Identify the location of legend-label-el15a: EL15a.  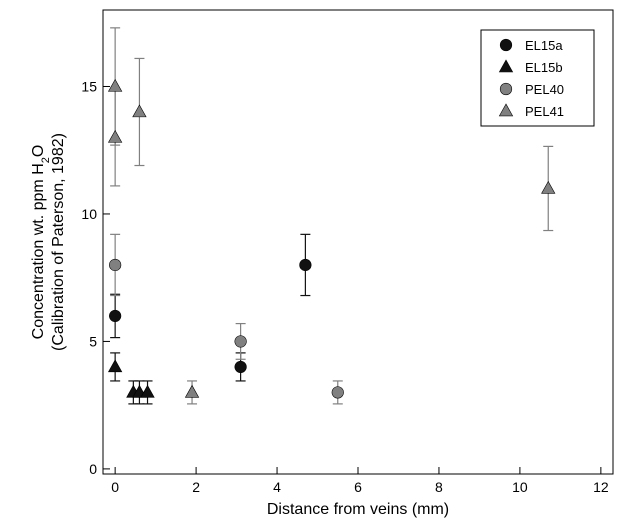
(544, 45).